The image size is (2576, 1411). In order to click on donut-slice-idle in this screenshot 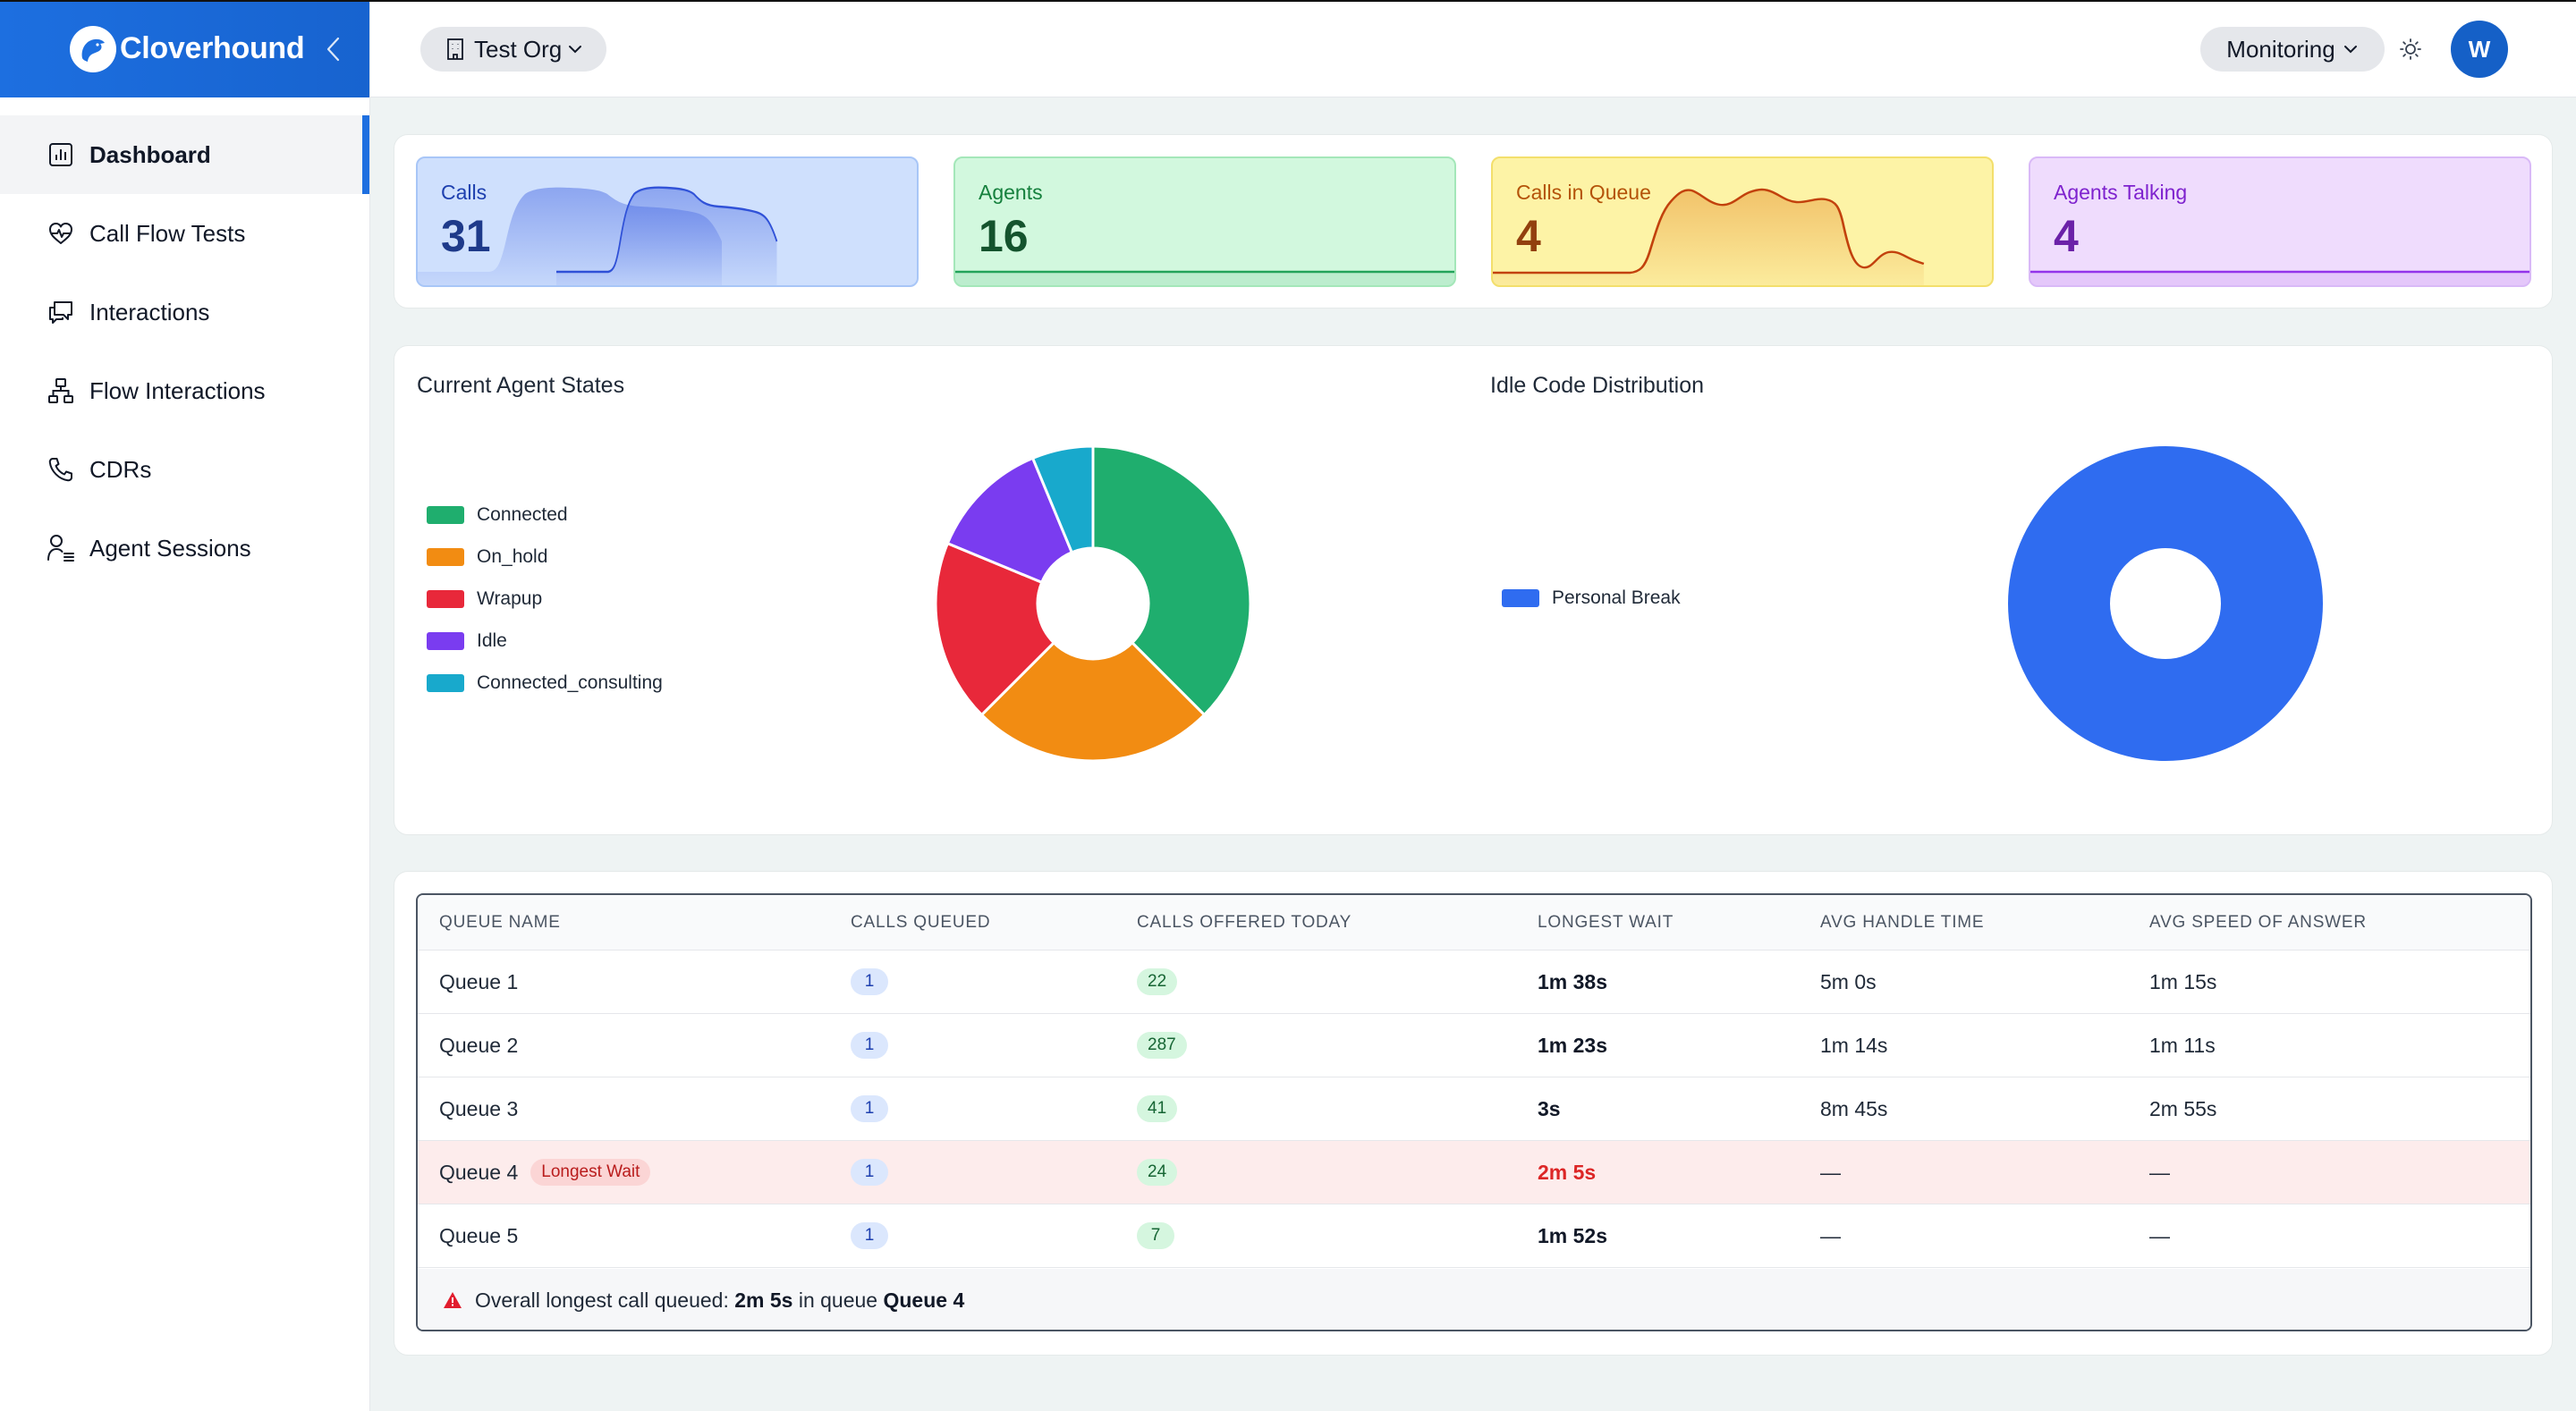, I will do `click(1009, 520)`.